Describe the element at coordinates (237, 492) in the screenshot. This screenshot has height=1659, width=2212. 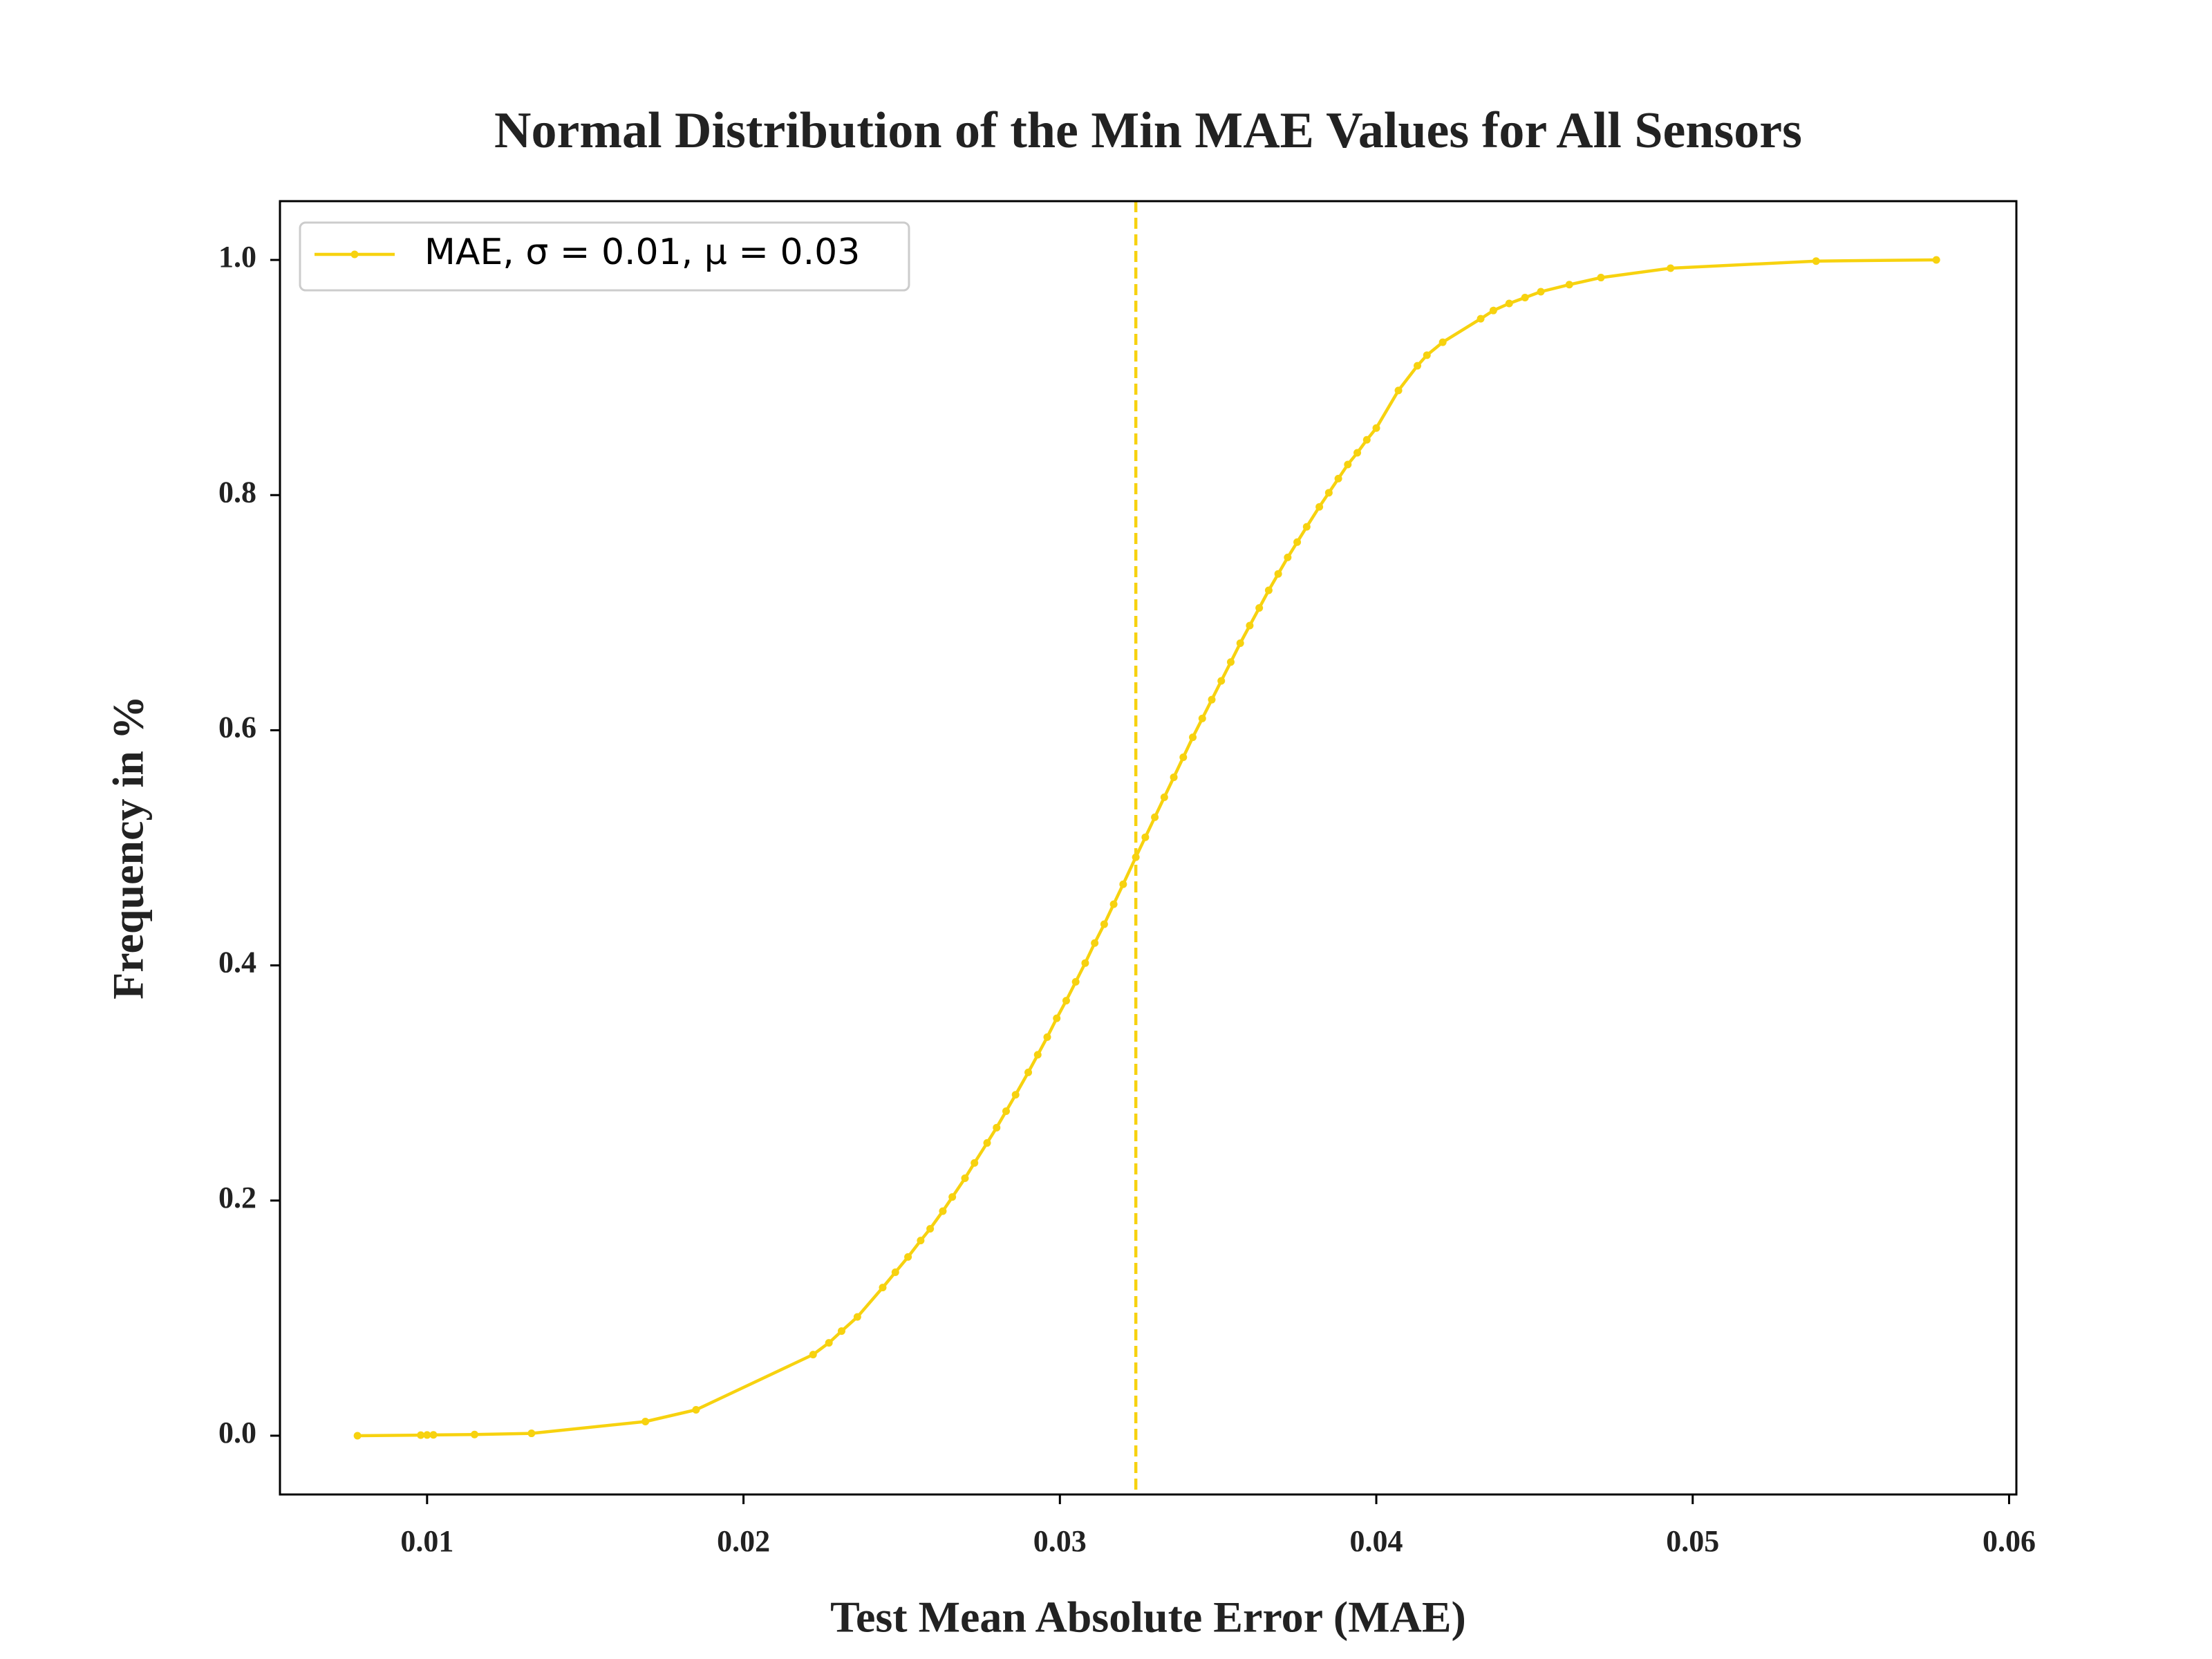
I see `y-tick-label: 0.8` at that location.